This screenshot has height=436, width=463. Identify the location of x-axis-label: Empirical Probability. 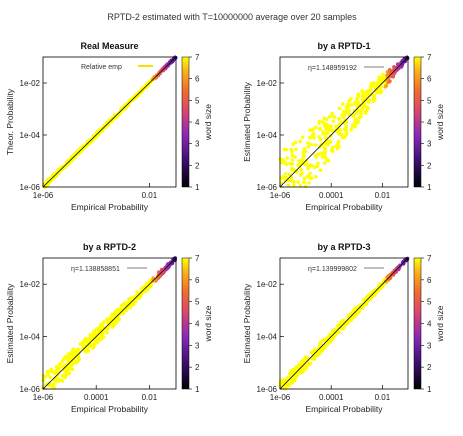
(110, 409).